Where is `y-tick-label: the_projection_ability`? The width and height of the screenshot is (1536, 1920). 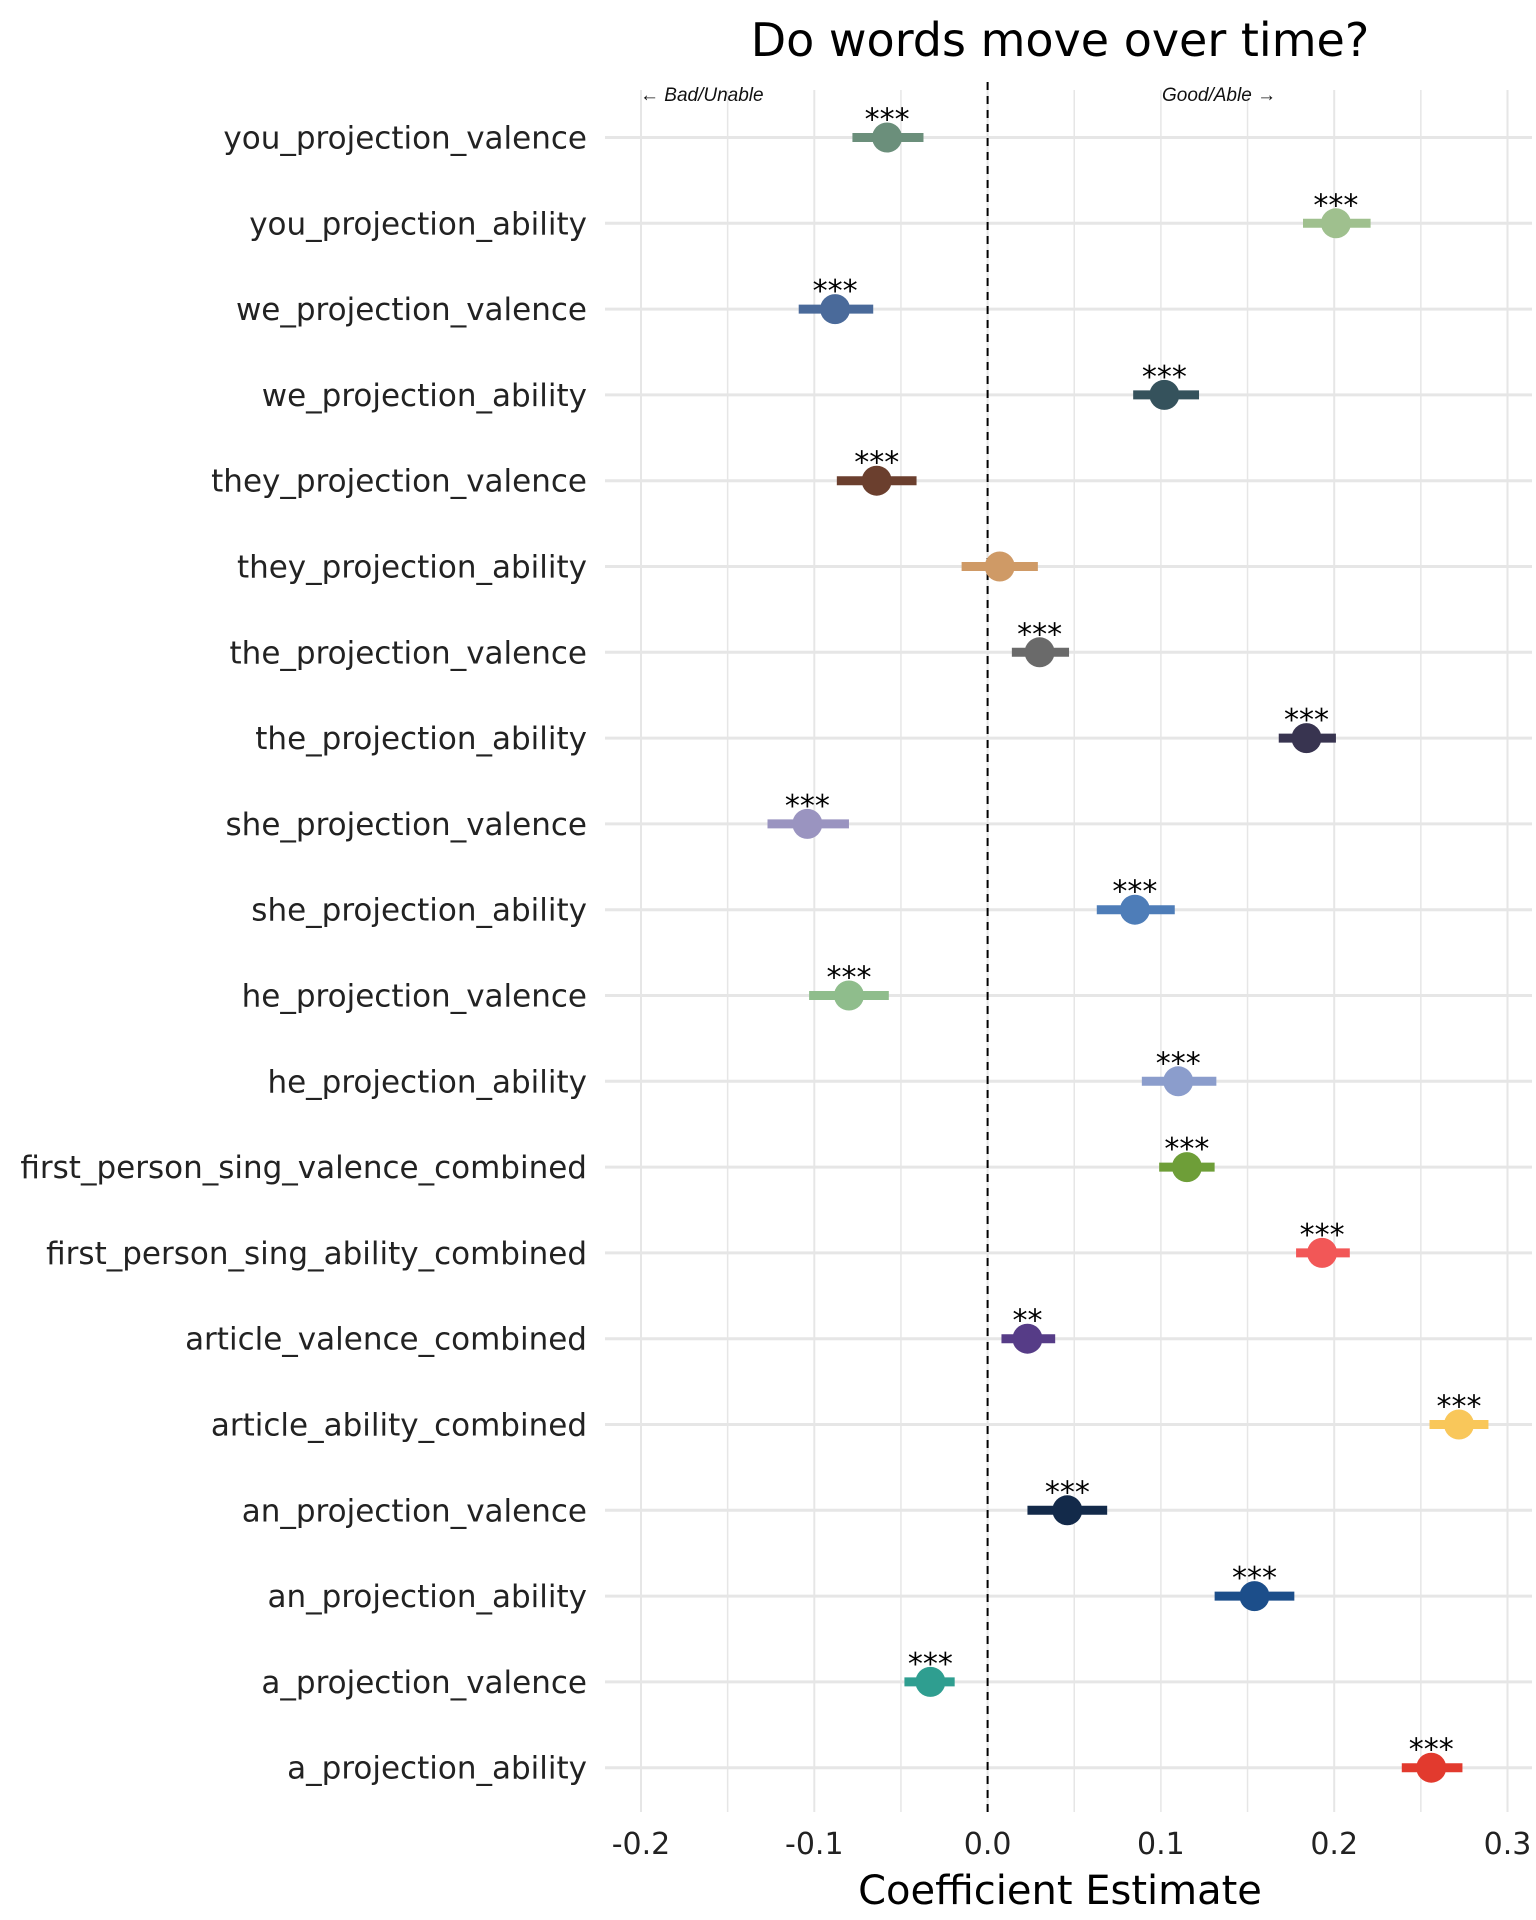
y-tick-label: the_projection_ability is located at coordinates (421, 739).